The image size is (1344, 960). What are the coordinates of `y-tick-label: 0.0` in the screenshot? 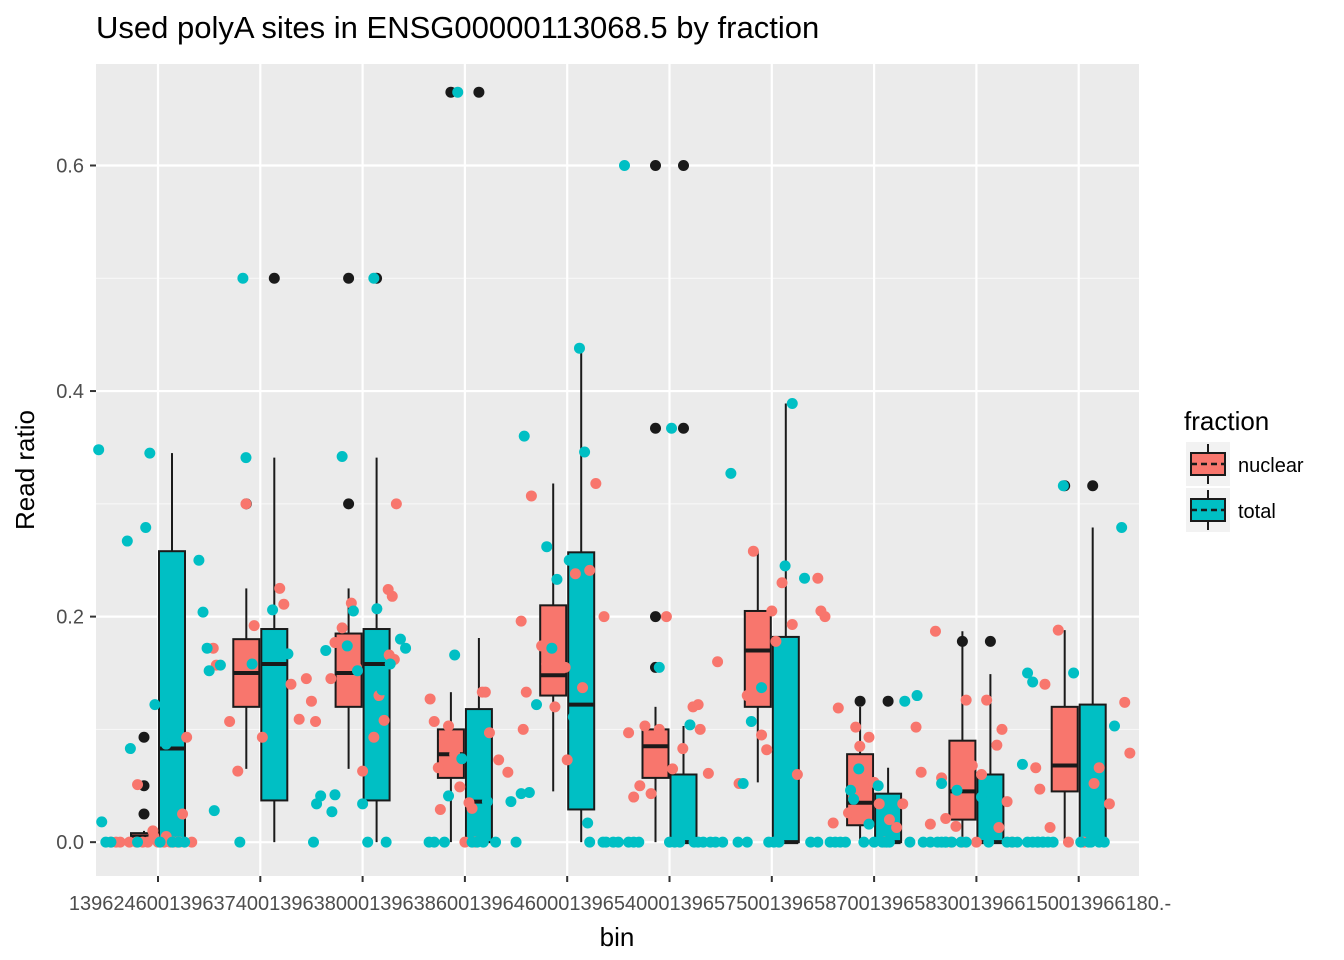 It's located at (70, 843).